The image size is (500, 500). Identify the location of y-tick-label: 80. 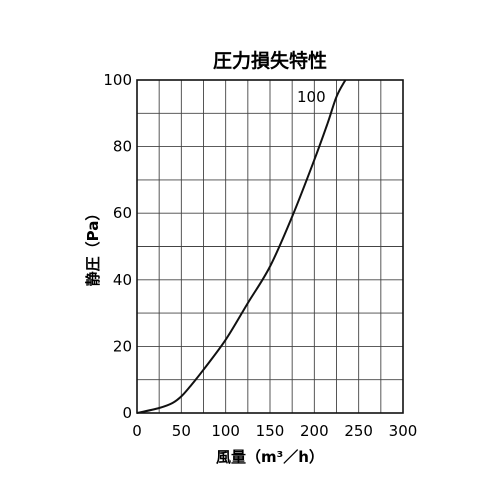
(122, 147).